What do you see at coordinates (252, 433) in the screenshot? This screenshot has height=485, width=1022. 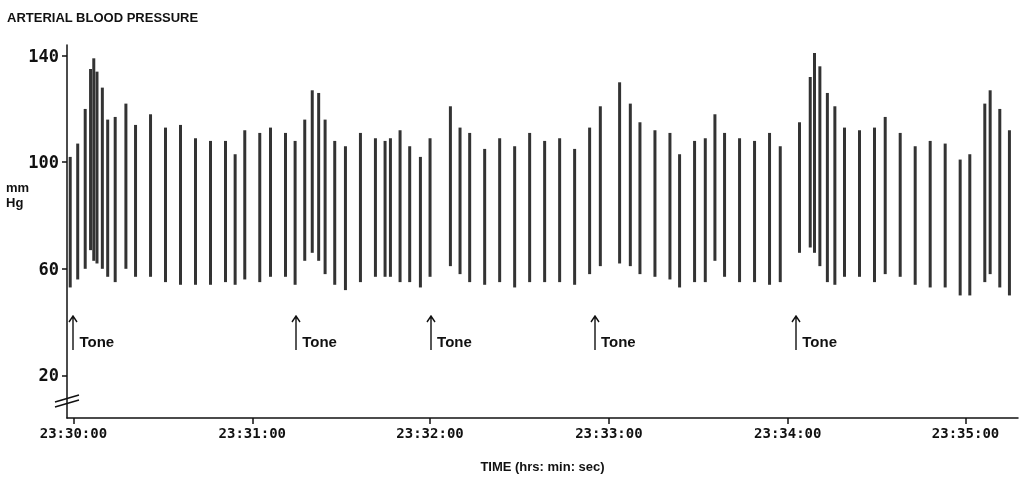 I see `x-tick-label: 23:31:00` at bounding box center [252, 433].